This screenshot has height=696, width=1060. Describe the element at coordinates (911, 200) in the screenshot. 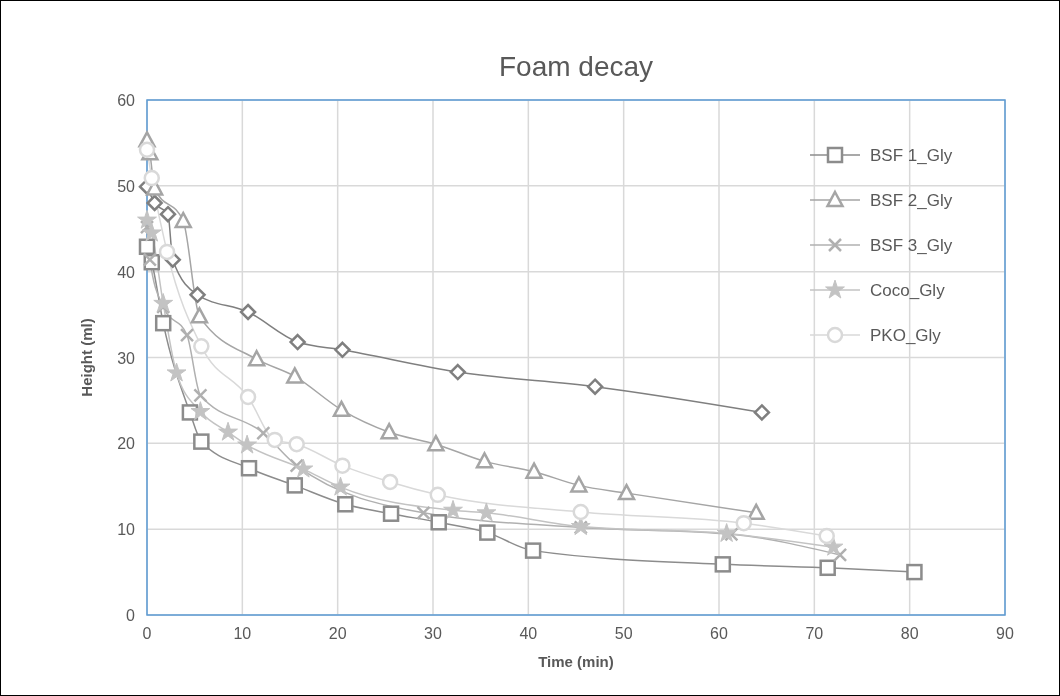

I see `legend-label: BSF 2_Gly` at that location.